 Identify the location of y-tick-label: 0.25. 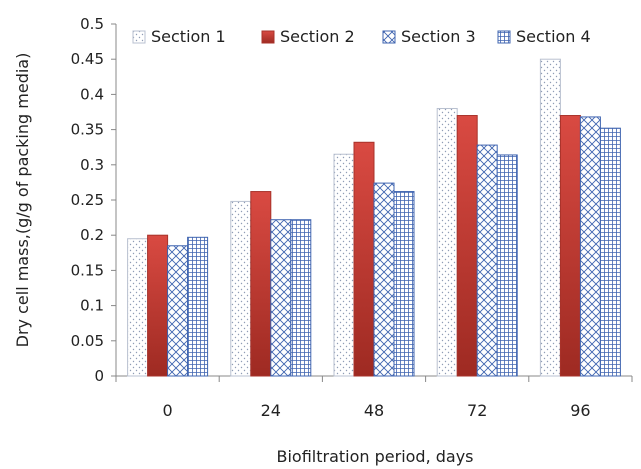
(87, 200).